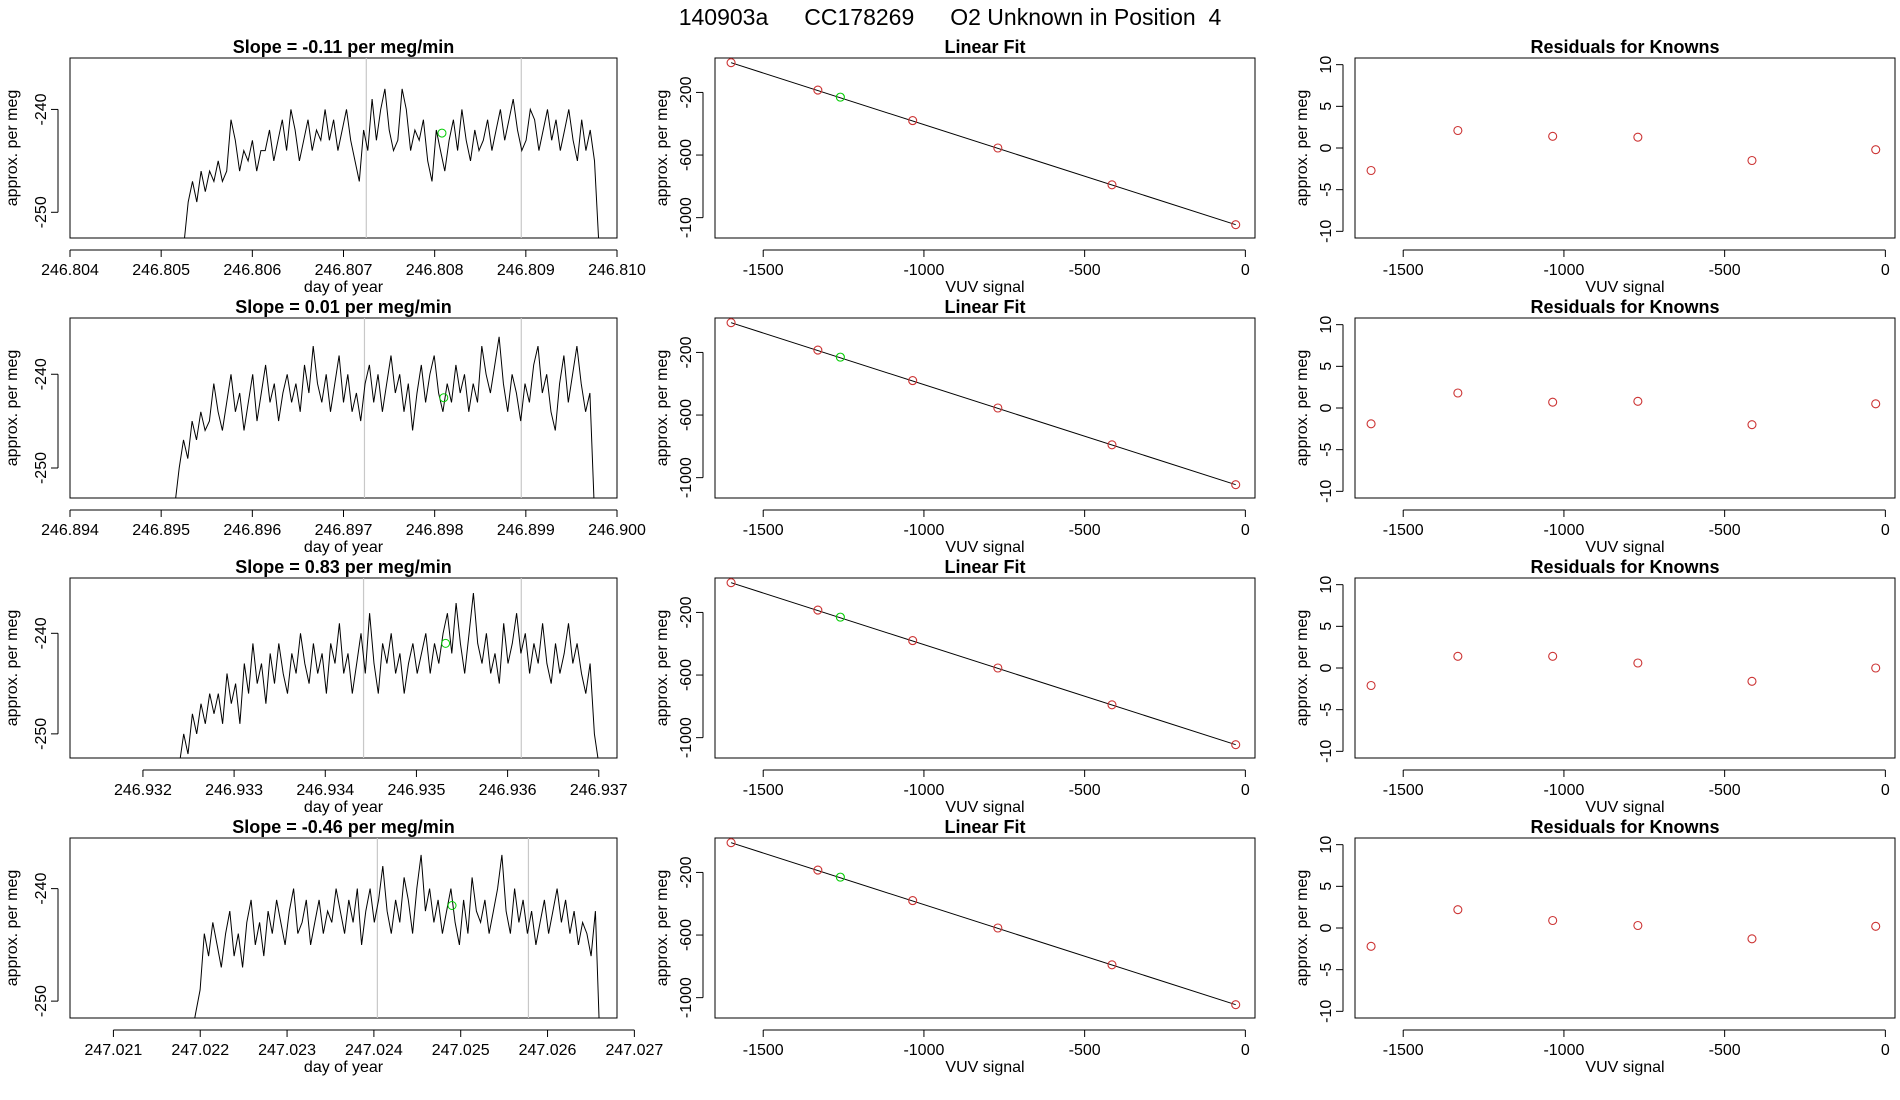 Image resolution: width=1900 pixels, height=1100 pixels. What do you see at coordinates (1245, 530) in the screenshot?
I see `panel-5-x-tick-label: 0` at bounding box center [1245, 530].